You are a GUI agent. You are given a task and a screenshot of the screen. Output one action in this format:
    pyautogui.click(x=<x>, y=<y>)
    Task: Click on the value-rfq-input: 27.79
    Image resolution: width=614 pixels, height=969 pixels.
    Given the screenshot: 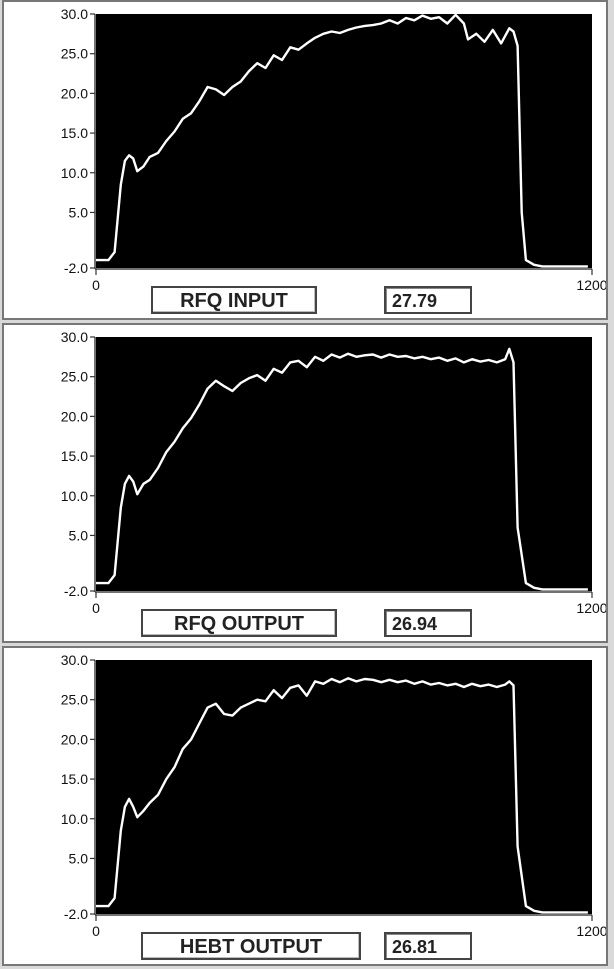 What is the action you would take?
    pyautogui.click(x=428, y=300)
    